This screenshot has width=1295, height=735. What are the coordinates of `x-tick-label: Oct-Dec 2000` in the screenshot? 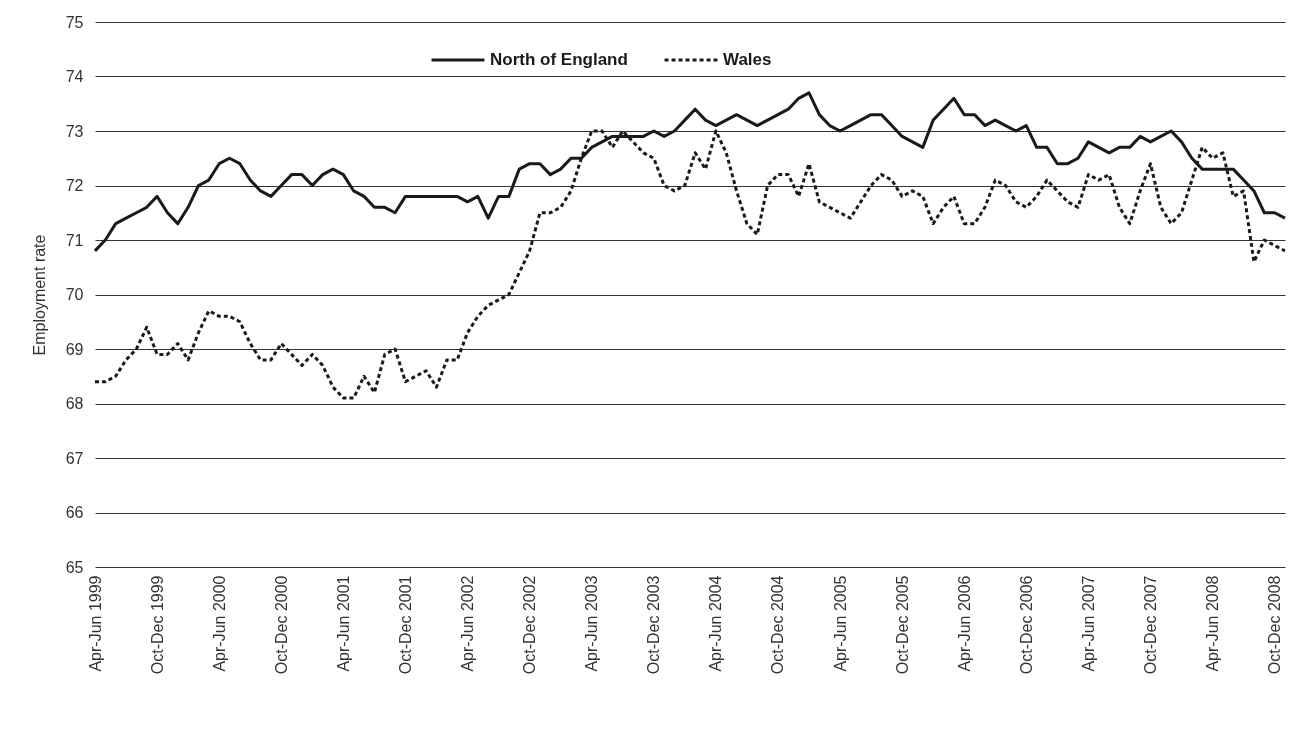 It's located at (281, 625).